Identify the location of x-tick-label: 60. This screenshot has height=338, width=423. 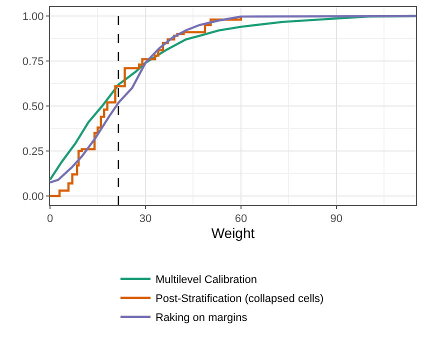
(241, 219).